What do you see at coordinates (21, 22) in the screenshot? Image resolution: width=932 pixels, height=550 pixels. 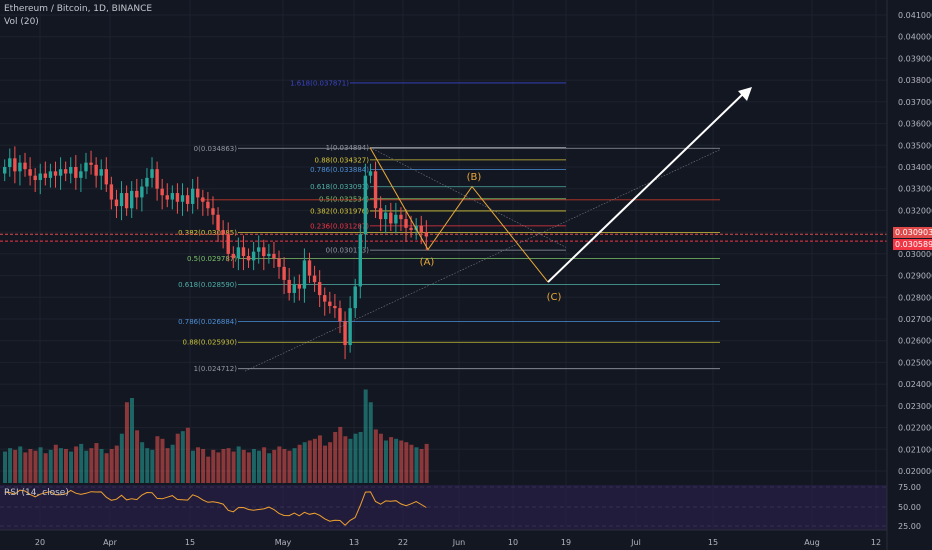 I see `volume-indicator-label: Vol (20)` at bounding box center [21, 22].